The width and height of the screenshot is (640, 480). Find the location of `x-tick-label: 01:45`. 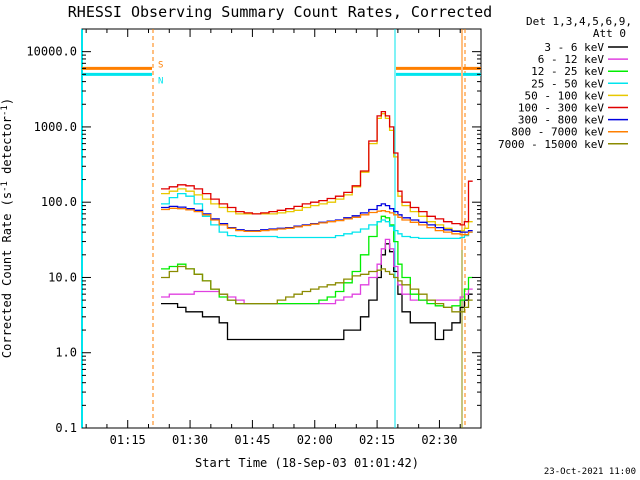

x-tick-label: 01:45 is located at coordinates (252, 440).